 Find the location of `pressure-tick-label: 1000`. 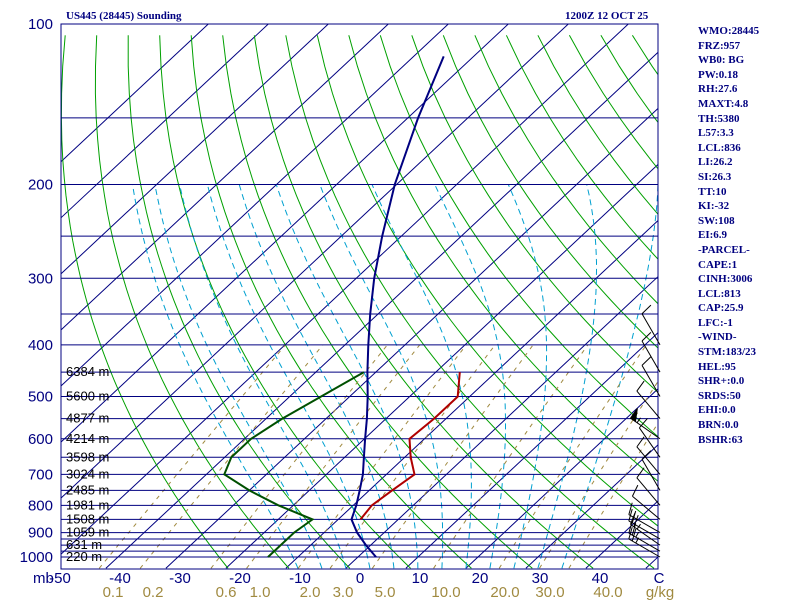

pressure-tick-label: 1000 is located at coordinates (36, 557).